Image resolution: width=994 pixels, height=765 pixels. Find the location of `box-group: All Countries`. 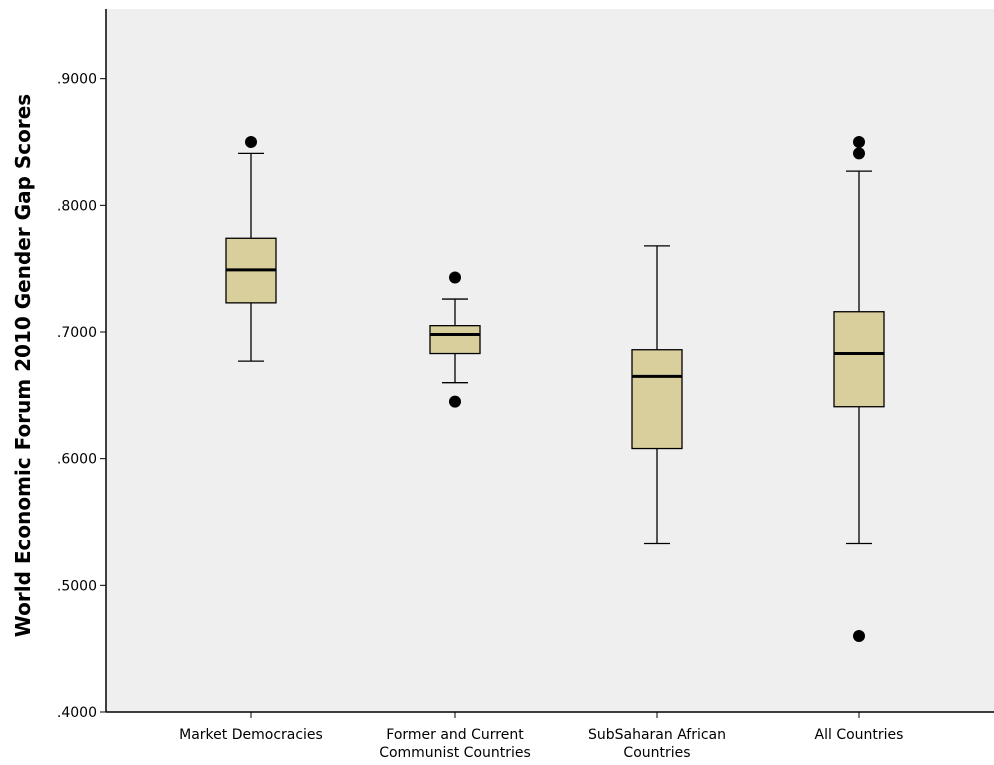

box-group: All Countries is located at coordinates (859, 439).